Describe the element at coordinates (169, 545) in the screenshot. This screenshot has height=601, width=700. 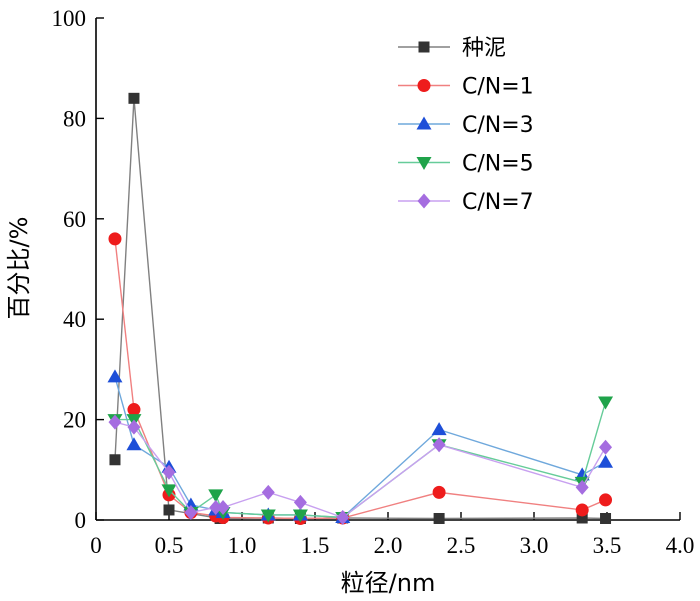
I see `x-tick-label: 0.5` at that location.